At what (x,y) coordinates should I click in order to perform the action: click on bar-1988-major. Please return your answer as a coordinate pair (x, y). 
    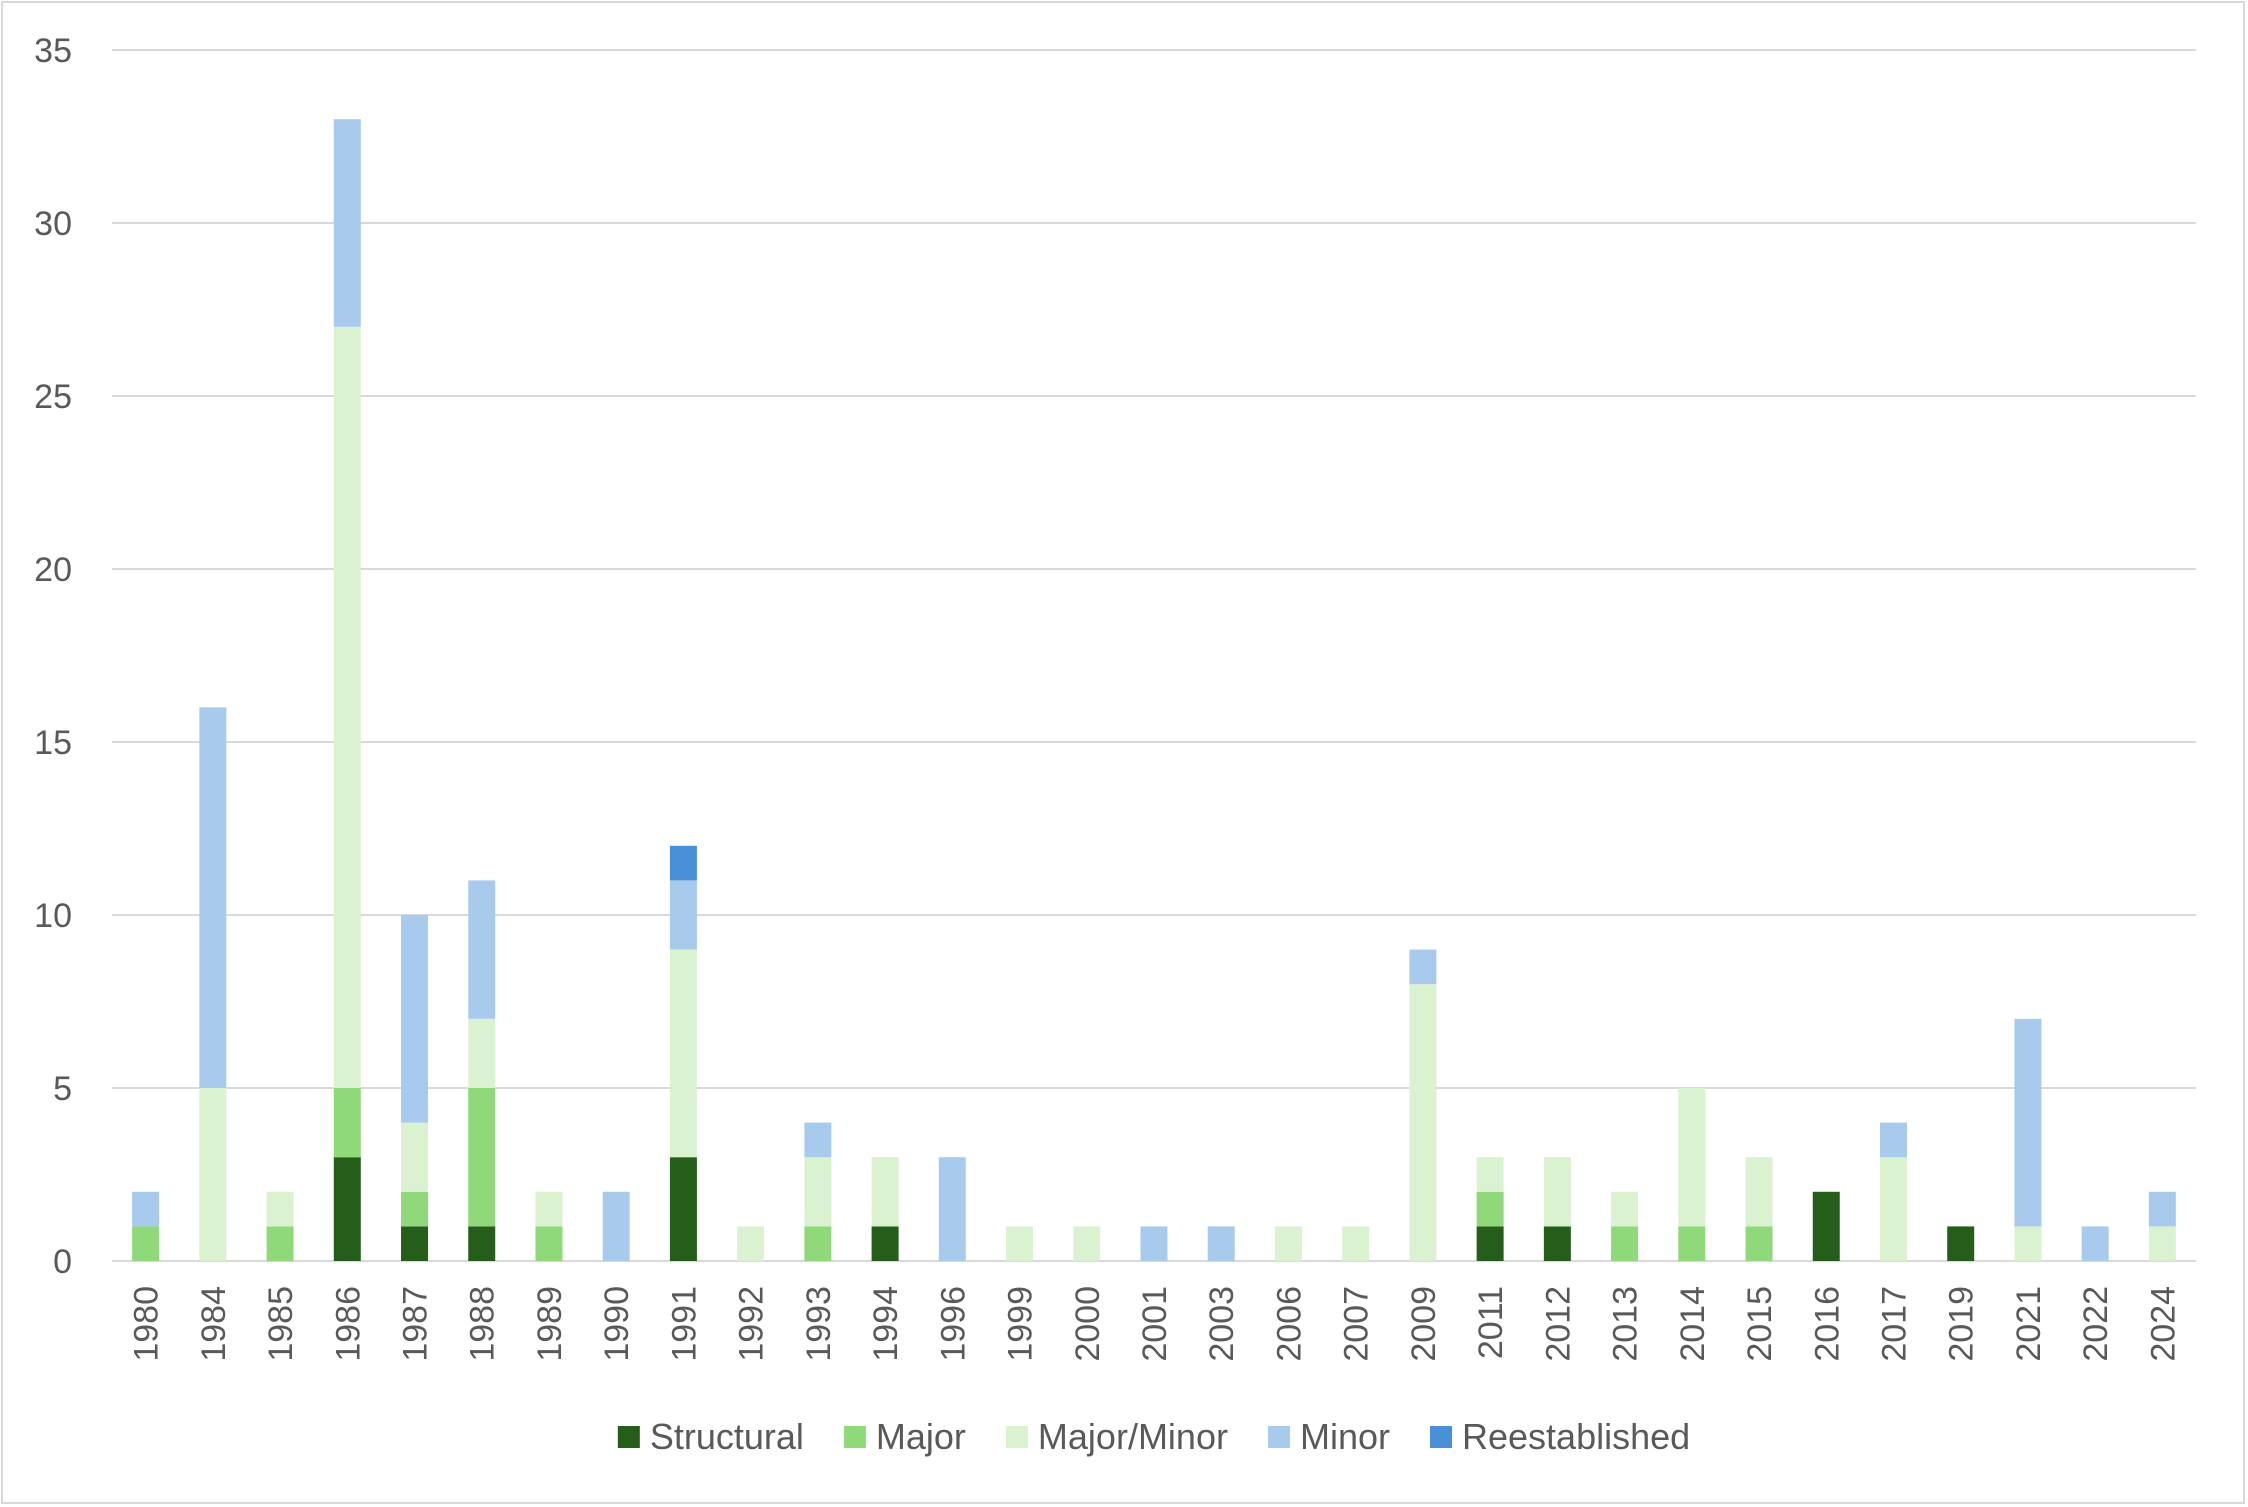
    Looking at the image, I should click on (482, 1157).